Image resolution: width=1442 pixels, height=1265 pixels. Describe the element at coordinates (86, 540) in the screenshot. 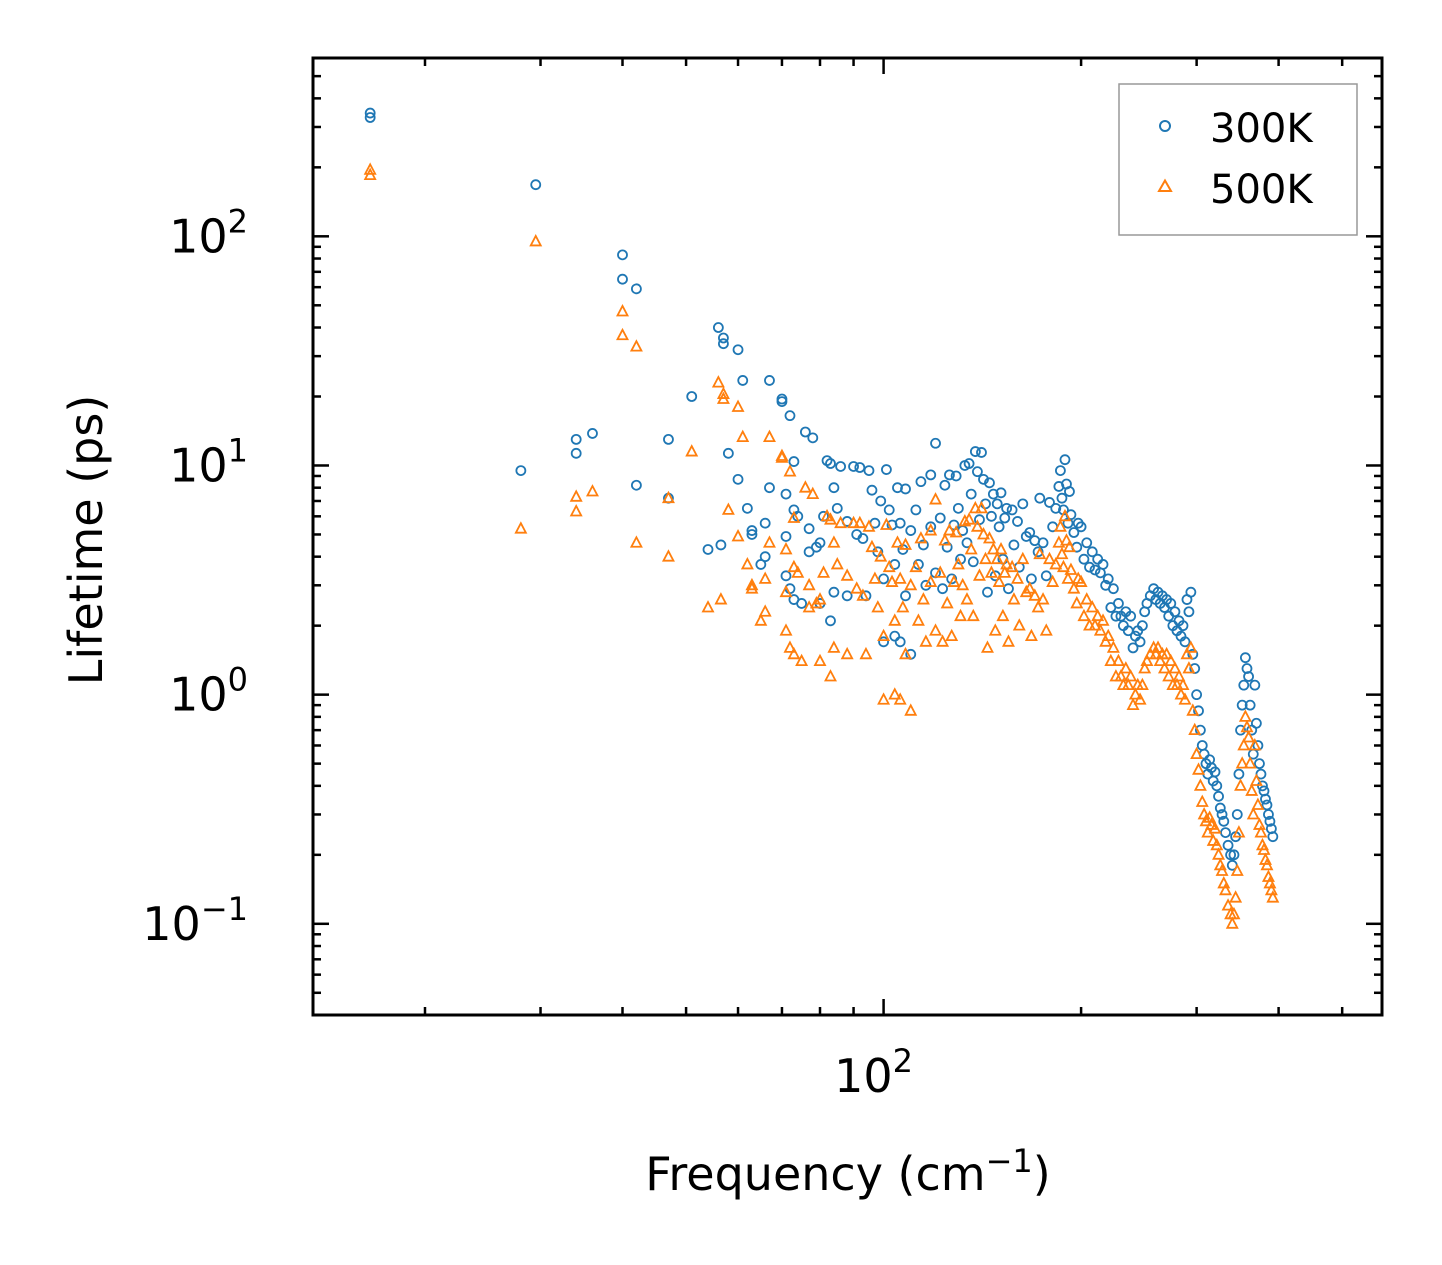

I see `y-axis-label: Lifetime (ps)` at that location.